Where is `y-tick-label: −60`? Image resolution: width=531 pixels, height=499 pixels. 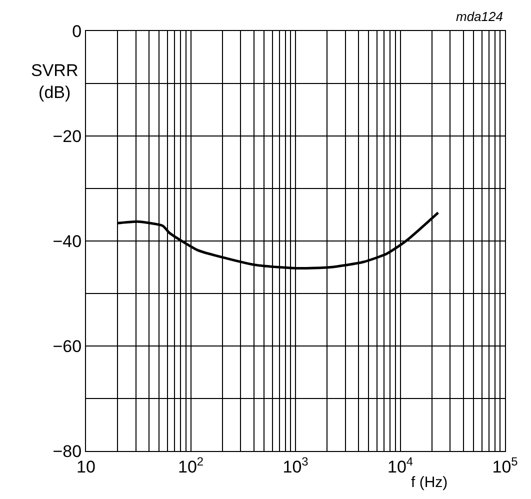 y-tick-label: −60 is located at coordinates (67, 346).